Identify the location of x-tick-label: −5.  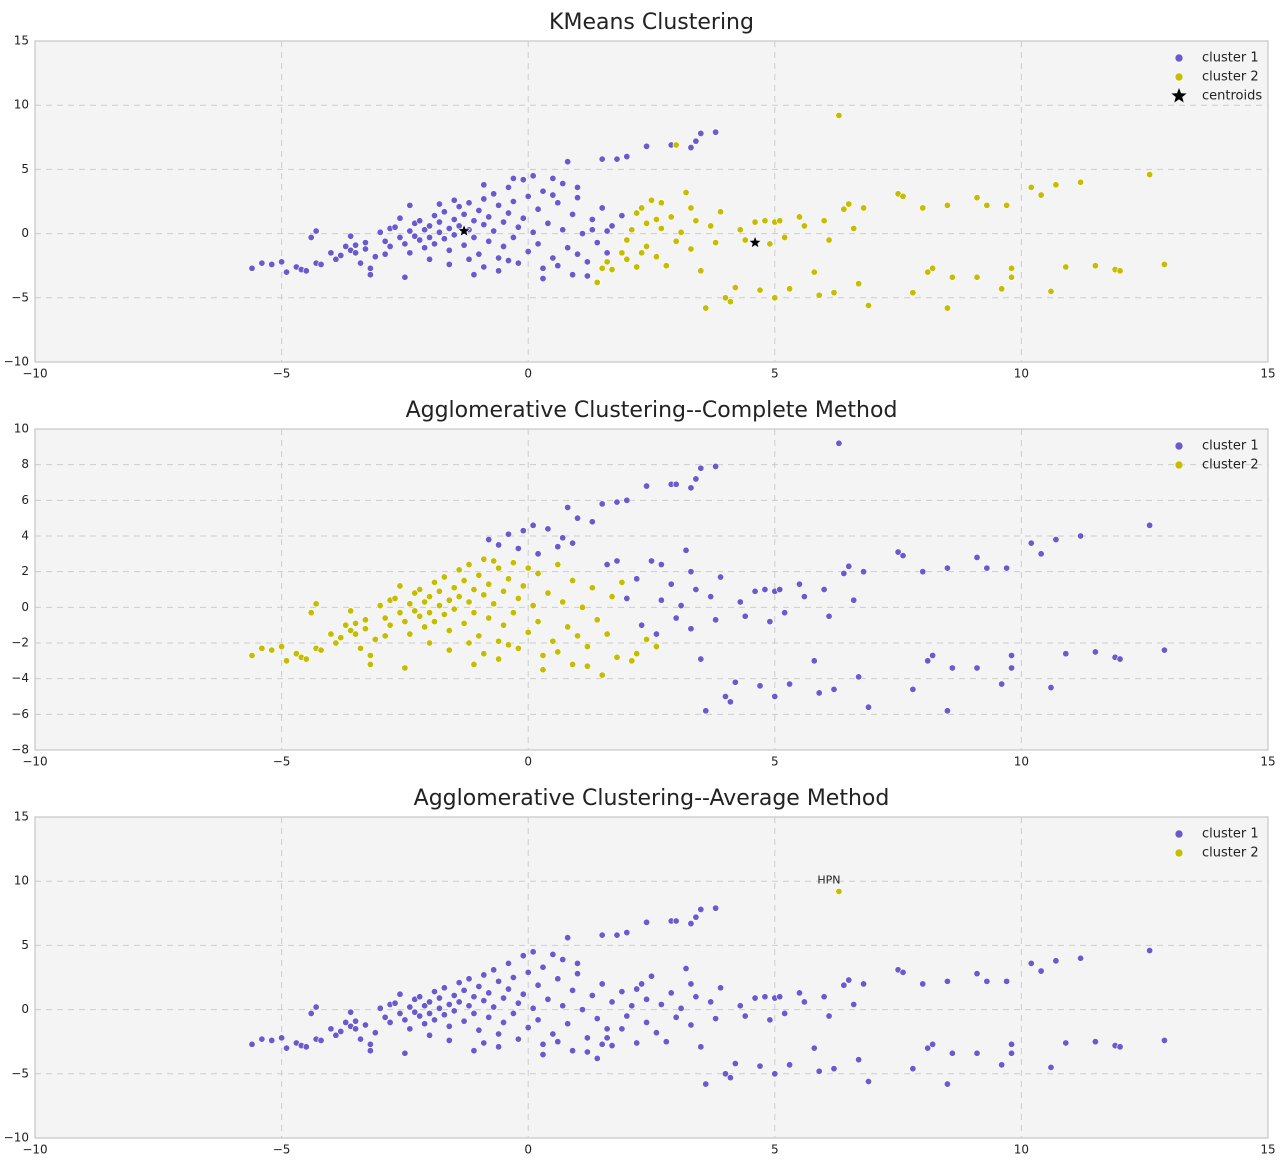
(282, 374).